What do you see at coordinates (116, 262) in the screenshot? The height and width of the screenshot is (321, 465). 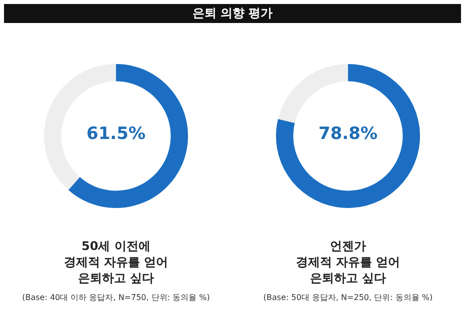 I see `text: 50세 이전에 경제적 자유를 얻어 은퇴하고 싶다` at bounding box center [116, 262].